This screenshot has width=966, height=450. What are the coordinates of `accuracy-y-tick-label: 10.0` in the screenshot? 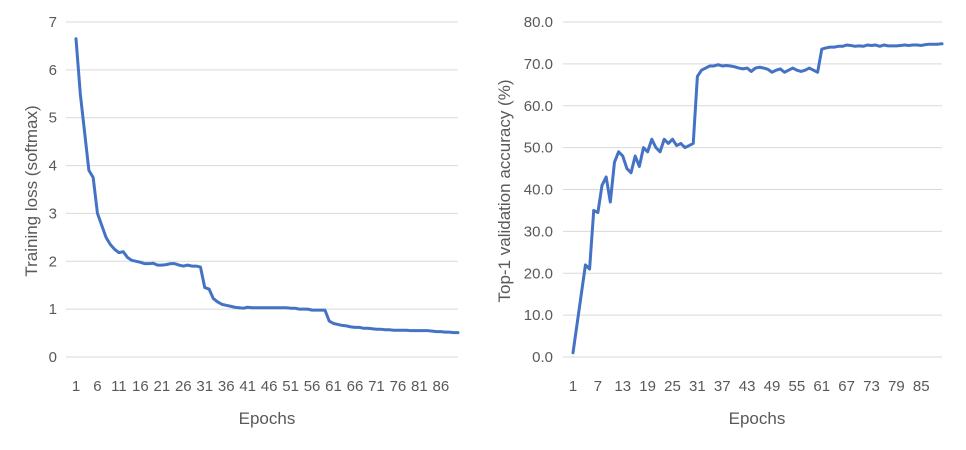 It's located at (538, 315).